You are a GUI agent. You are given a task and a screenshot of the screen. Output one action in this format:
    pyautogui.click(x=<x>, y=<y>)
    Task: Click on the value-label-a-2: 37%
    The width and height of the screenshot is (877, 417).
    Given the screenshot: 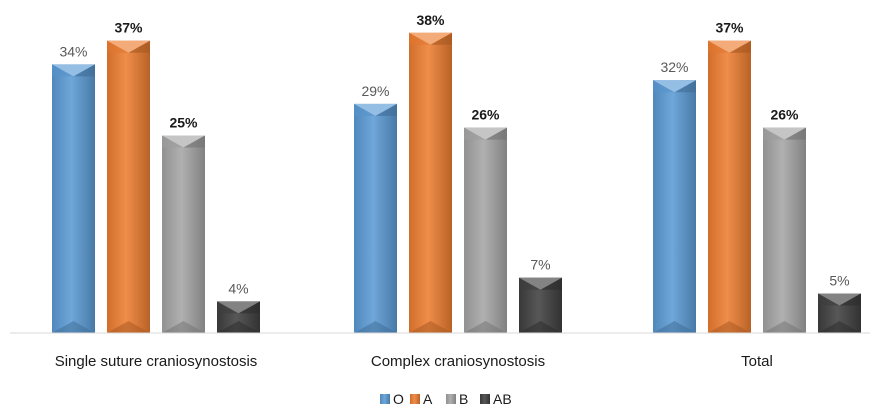 What is the action you would take?
    pyautogui.click(x=729, y=28)
    